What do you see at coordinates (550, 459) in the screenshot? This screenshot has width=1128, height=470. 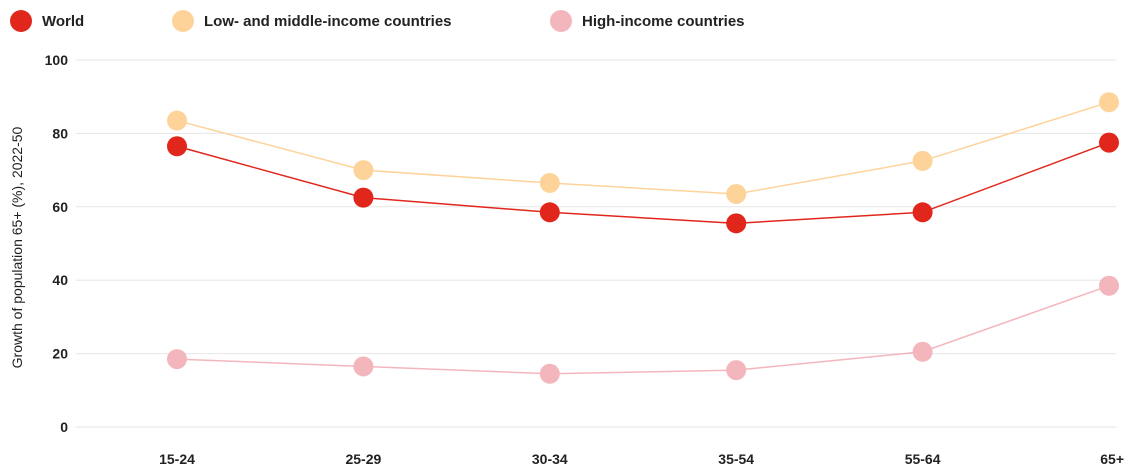 I see `x-tick-label: 30-34` at bounding box center [550, 459].